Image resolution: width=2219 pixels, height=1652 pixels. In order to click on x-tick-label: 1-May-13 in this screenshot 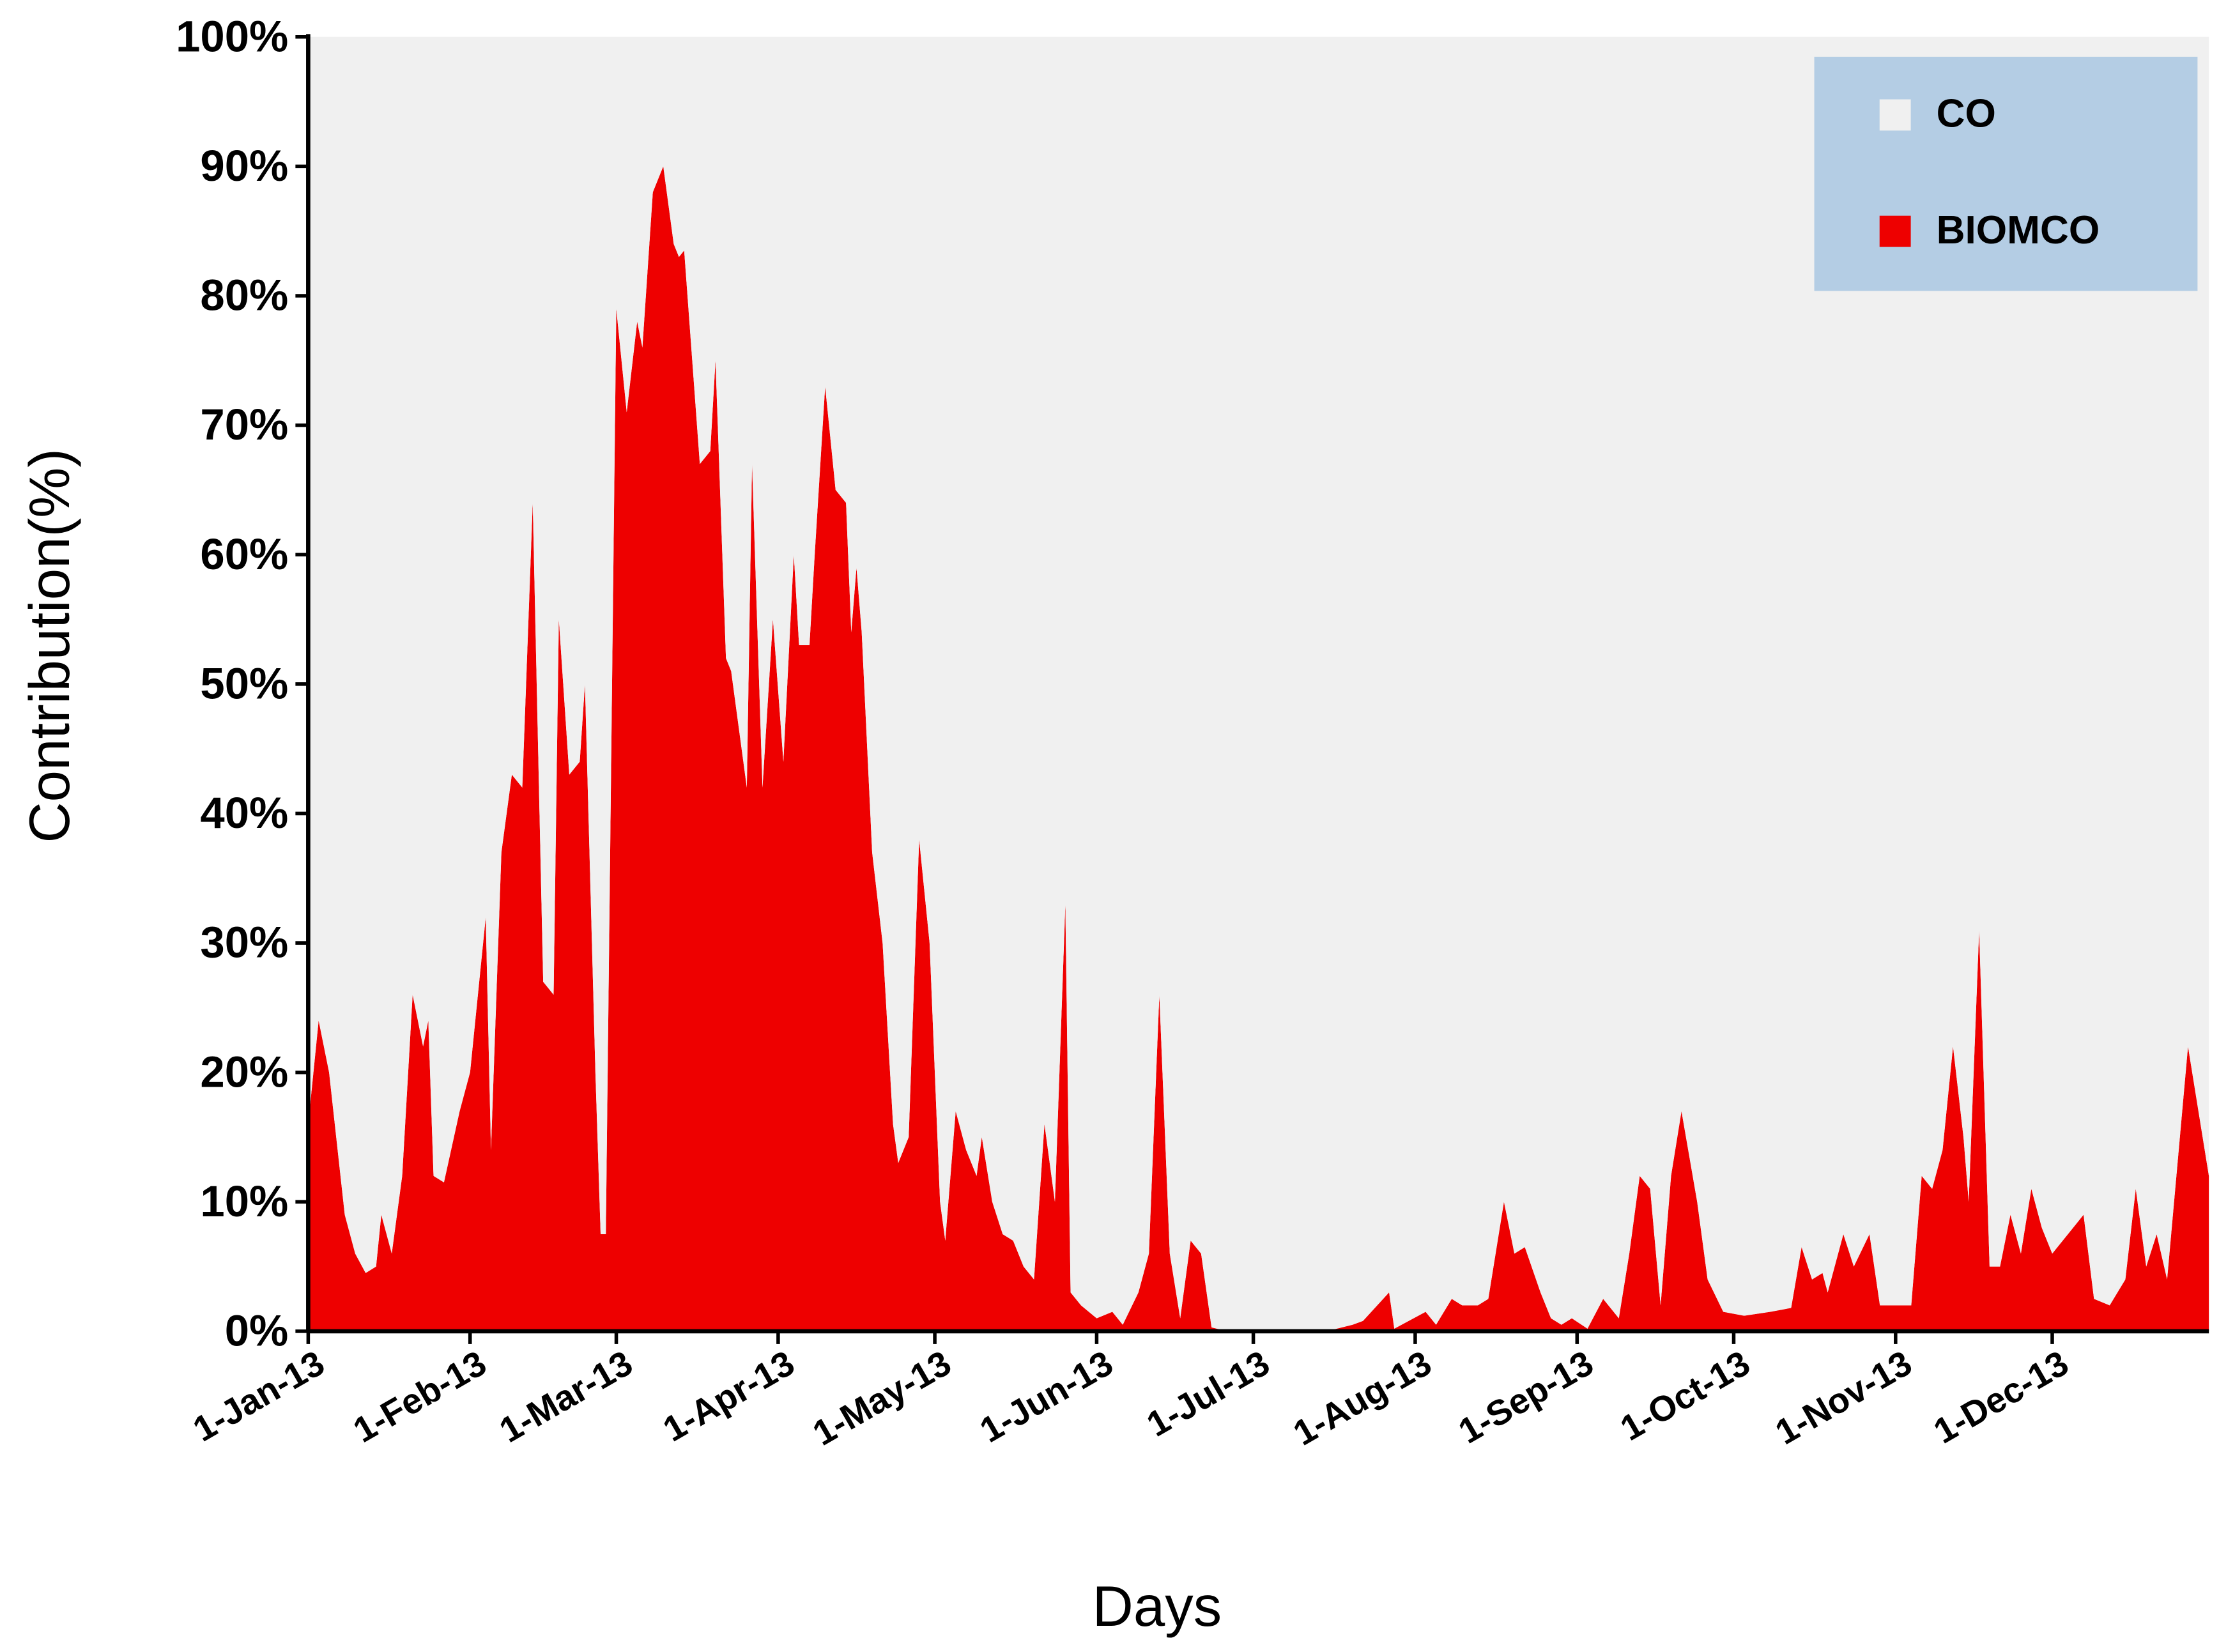, I will do `click(882, 1398)`.